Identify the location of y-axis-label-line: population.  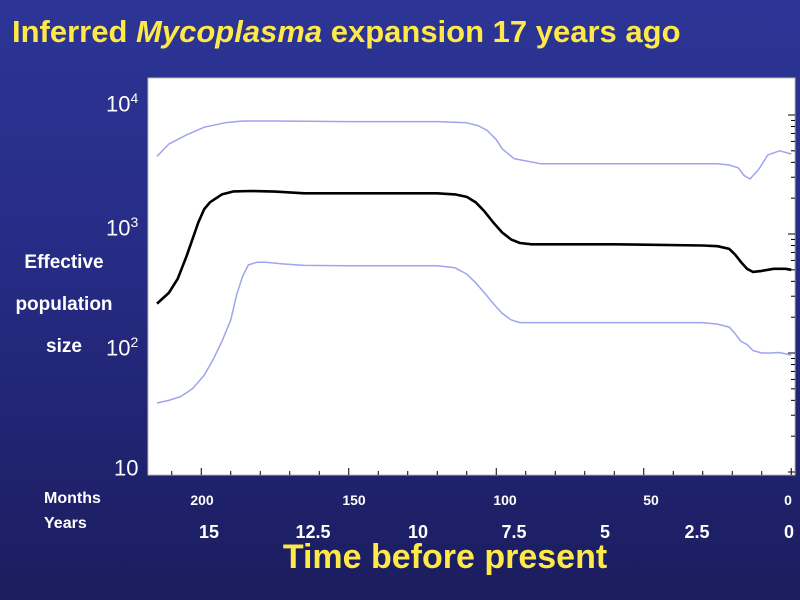
(64, 304).